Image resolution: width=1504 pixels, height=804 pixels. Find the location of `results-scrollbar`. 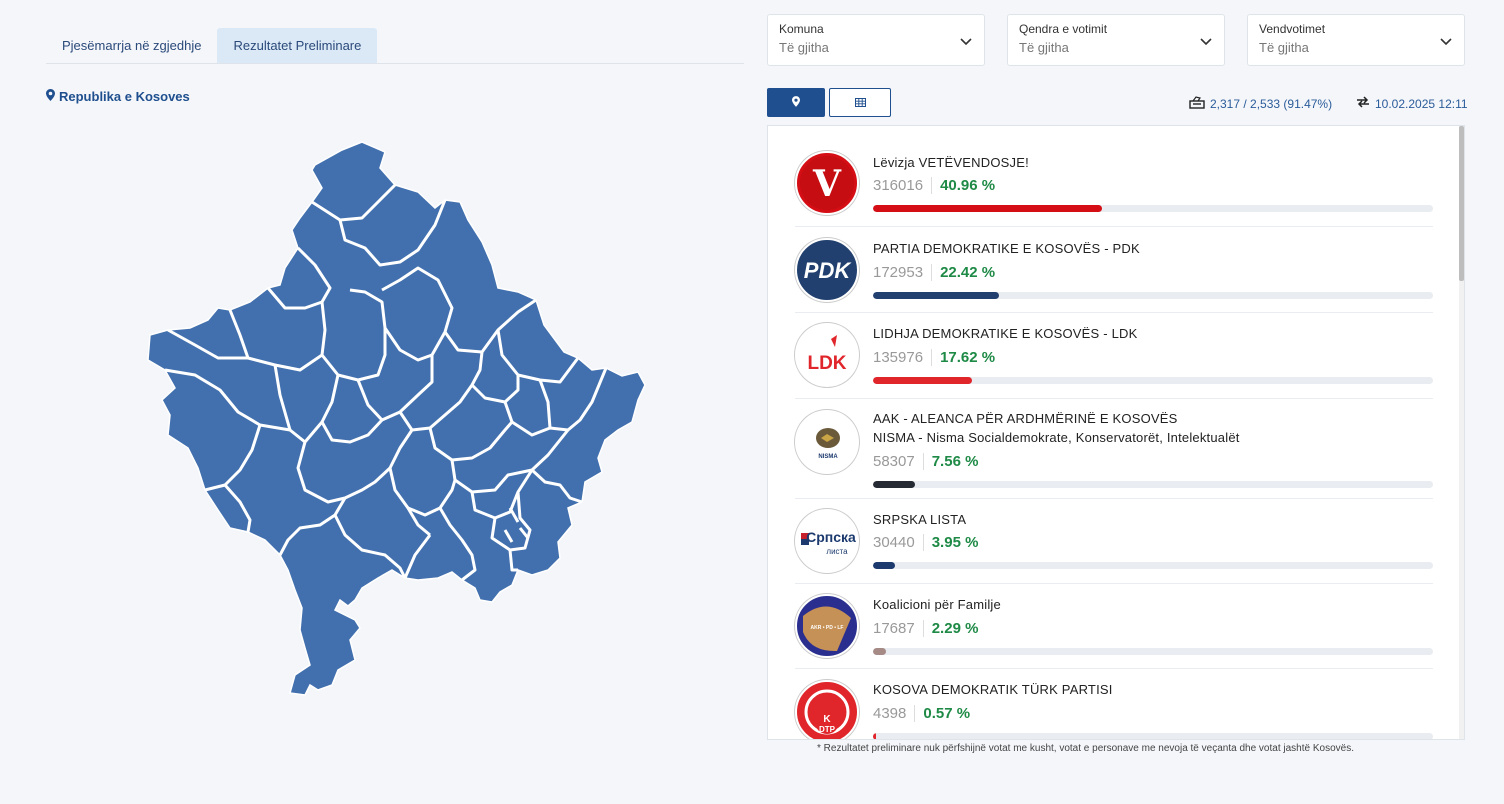

results-scrollbar is located at coordinates (1461, 432).